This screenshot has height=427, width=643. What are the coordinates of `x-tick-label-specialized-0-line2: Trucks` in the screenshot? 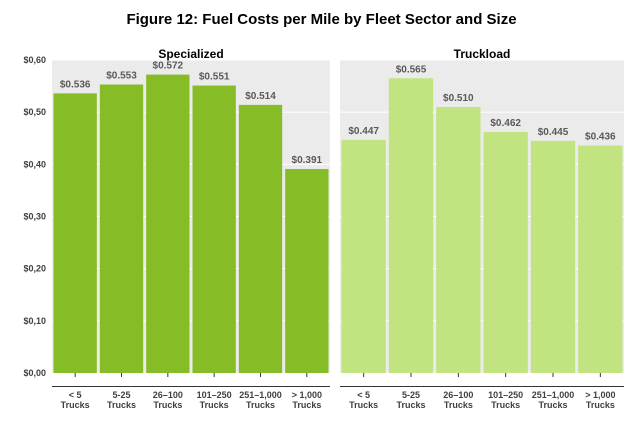 It's located at (75, 405).